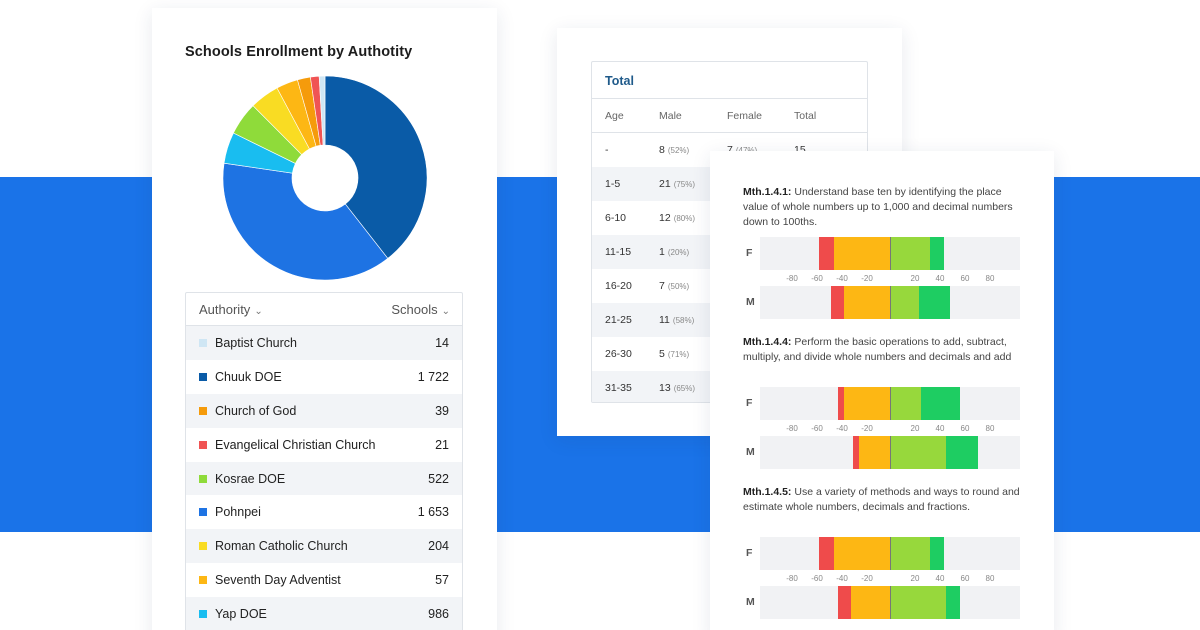 The height and width of the screenshot is (630, 1200). Describe the element at coordinates (324, 613) in the screenshot. I see `table-row: Yap DOE 986` at that location.